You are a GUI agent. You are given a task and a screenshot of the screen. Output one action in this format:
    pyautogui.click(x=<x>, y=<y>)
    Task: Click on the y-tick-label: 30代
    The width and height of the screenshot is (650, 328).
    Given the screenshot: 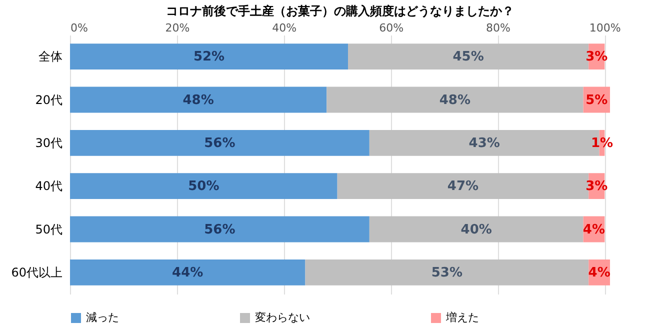 What is the action you would take?
    pyautogui.click(x=48, y=143)
    